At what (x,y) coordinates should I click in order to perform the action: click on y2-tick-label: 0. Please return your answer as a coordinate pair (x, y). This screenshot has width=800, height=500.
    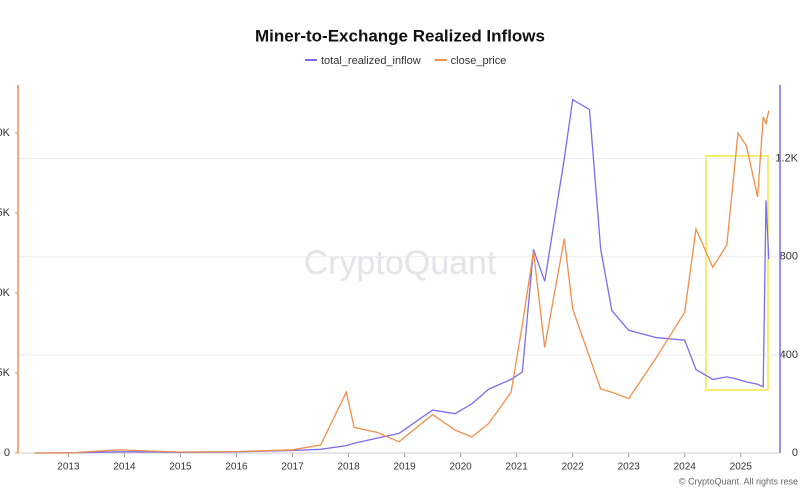
    Looking at the image, I should click on (795, 453).